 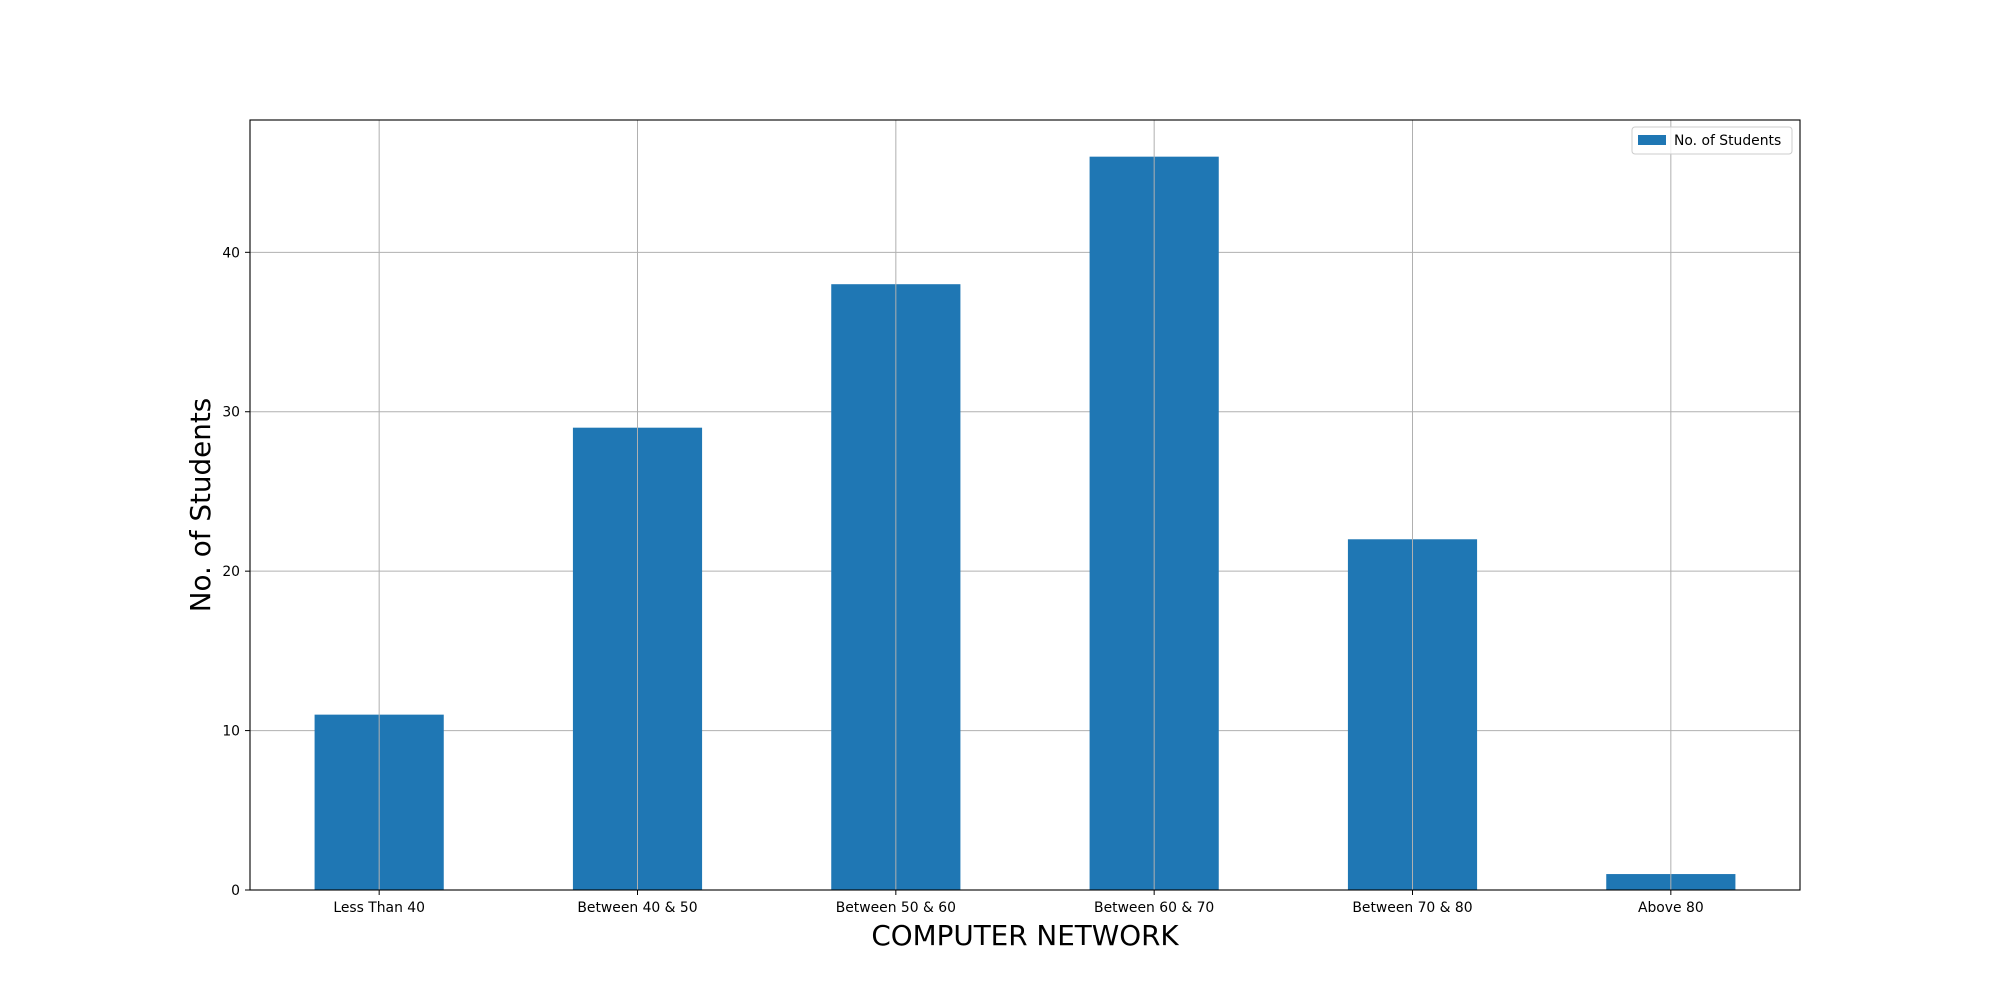 I want to click on x-tick-label: Between 60 & 70, so click(x=1154, y=908).